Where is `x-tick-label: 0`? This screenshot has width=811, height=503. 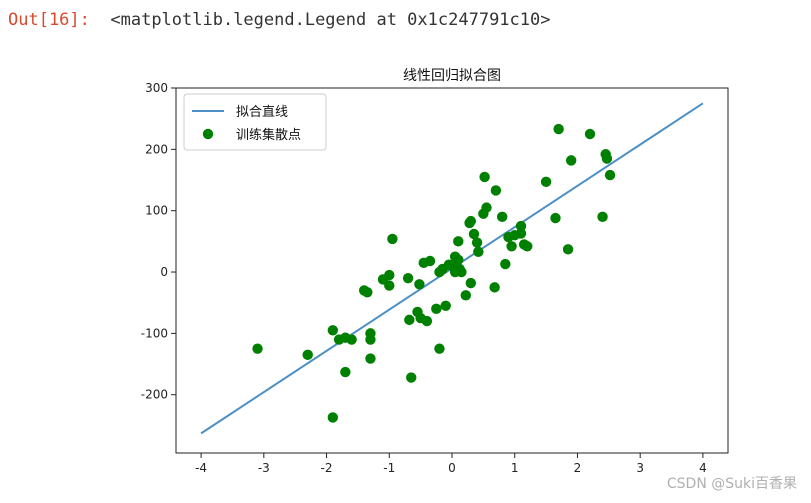
x-tick-label: 0 is located at coordinates (452, 468).